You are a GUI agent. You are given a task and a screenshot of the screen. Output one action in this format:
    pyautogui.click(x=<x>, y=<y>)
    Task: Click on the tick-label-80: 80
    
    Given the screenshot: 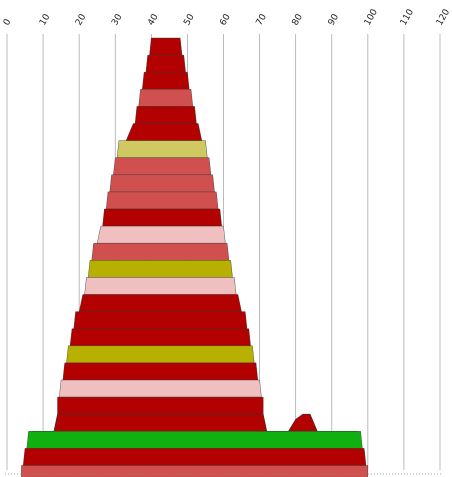 What is the action you would take?
    pyautogui.click(x=298, y=19)
    